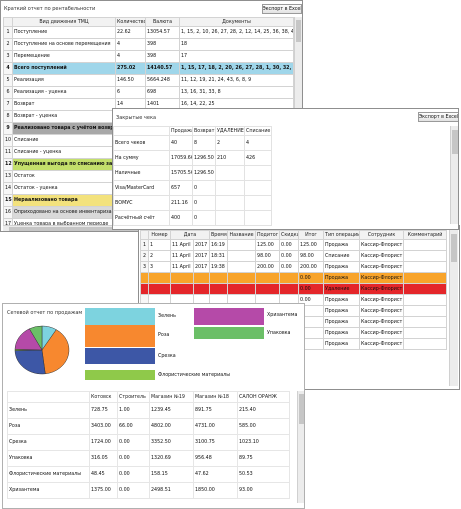  I want to click on table-cell: 200.00, so click(268, 267).